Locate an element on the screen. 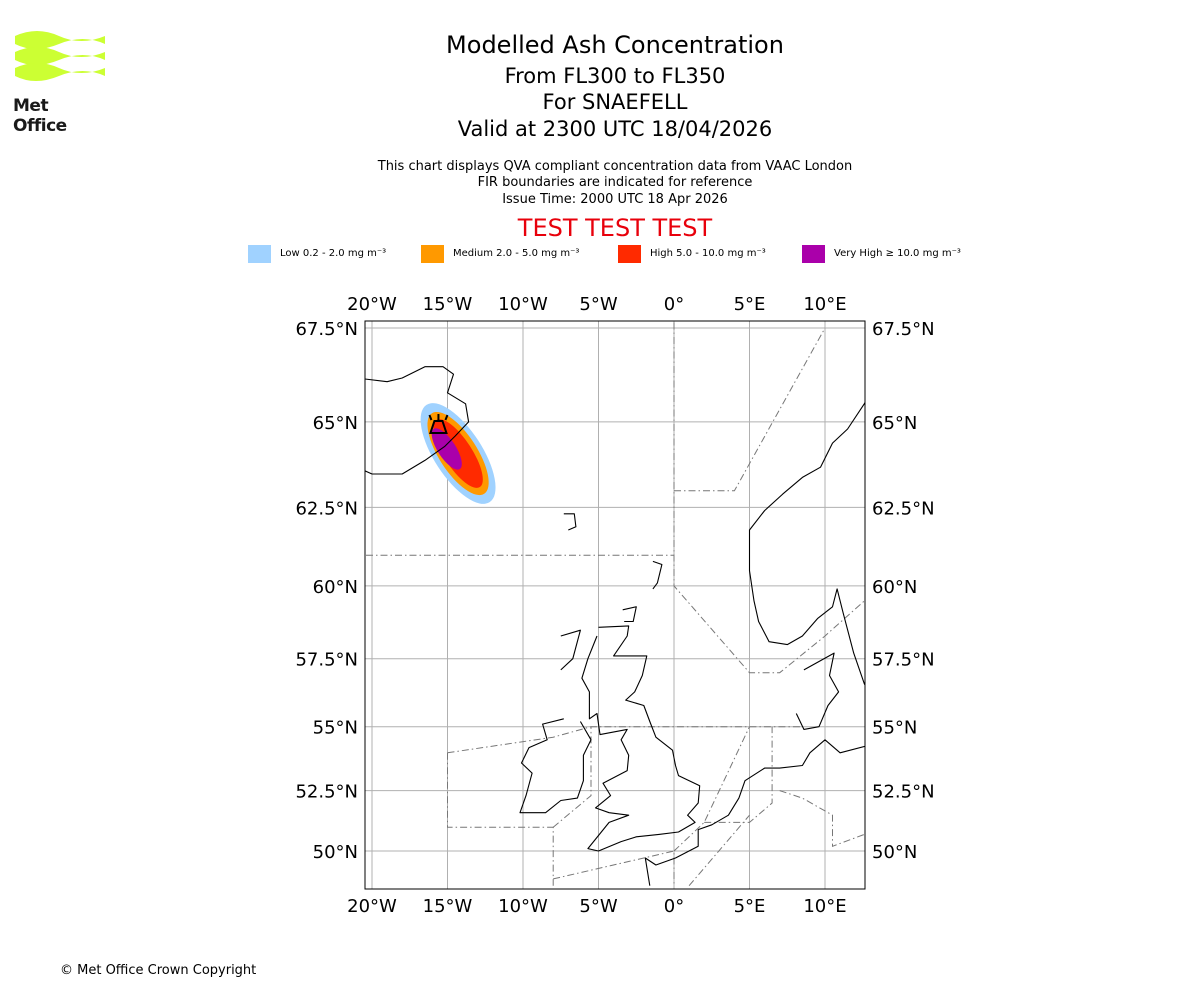  lon-label-bottom: 5°E is located at coordinates (750, 906).